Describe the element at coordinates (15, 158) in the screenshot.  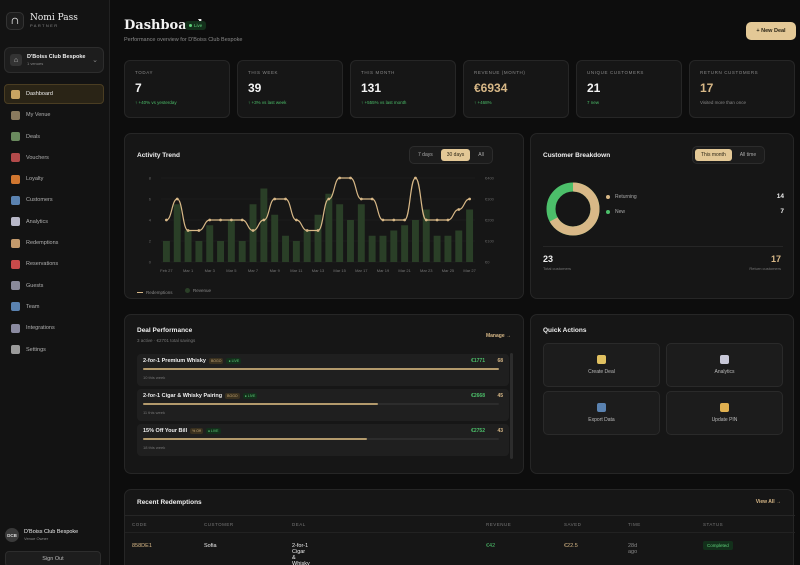
I see `voucher-icon` at that location.